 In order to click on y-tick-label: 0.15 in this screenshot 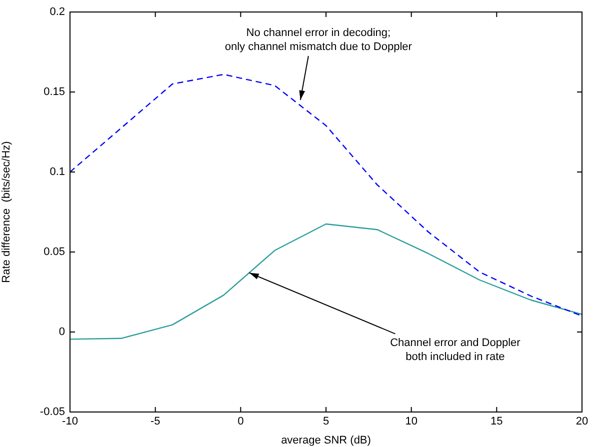, I will do `click(54, 92)`.